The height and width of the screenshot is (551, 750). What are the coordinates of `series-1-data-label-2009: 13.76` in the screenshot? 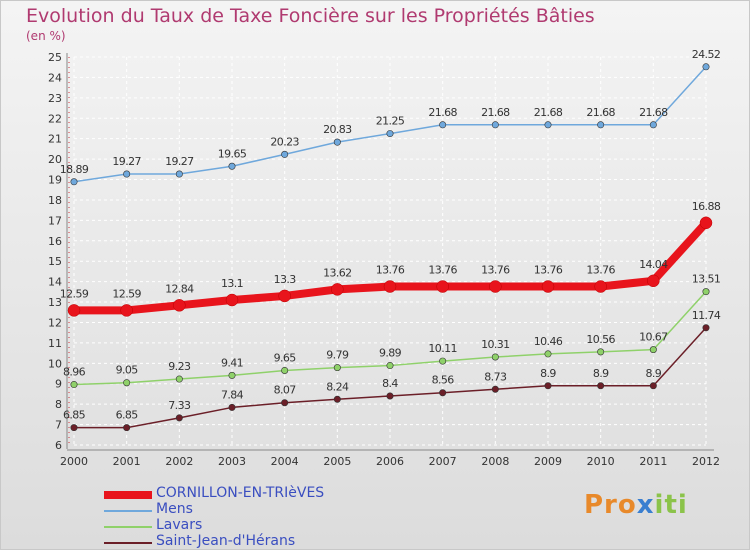 It's located at (548, 270).